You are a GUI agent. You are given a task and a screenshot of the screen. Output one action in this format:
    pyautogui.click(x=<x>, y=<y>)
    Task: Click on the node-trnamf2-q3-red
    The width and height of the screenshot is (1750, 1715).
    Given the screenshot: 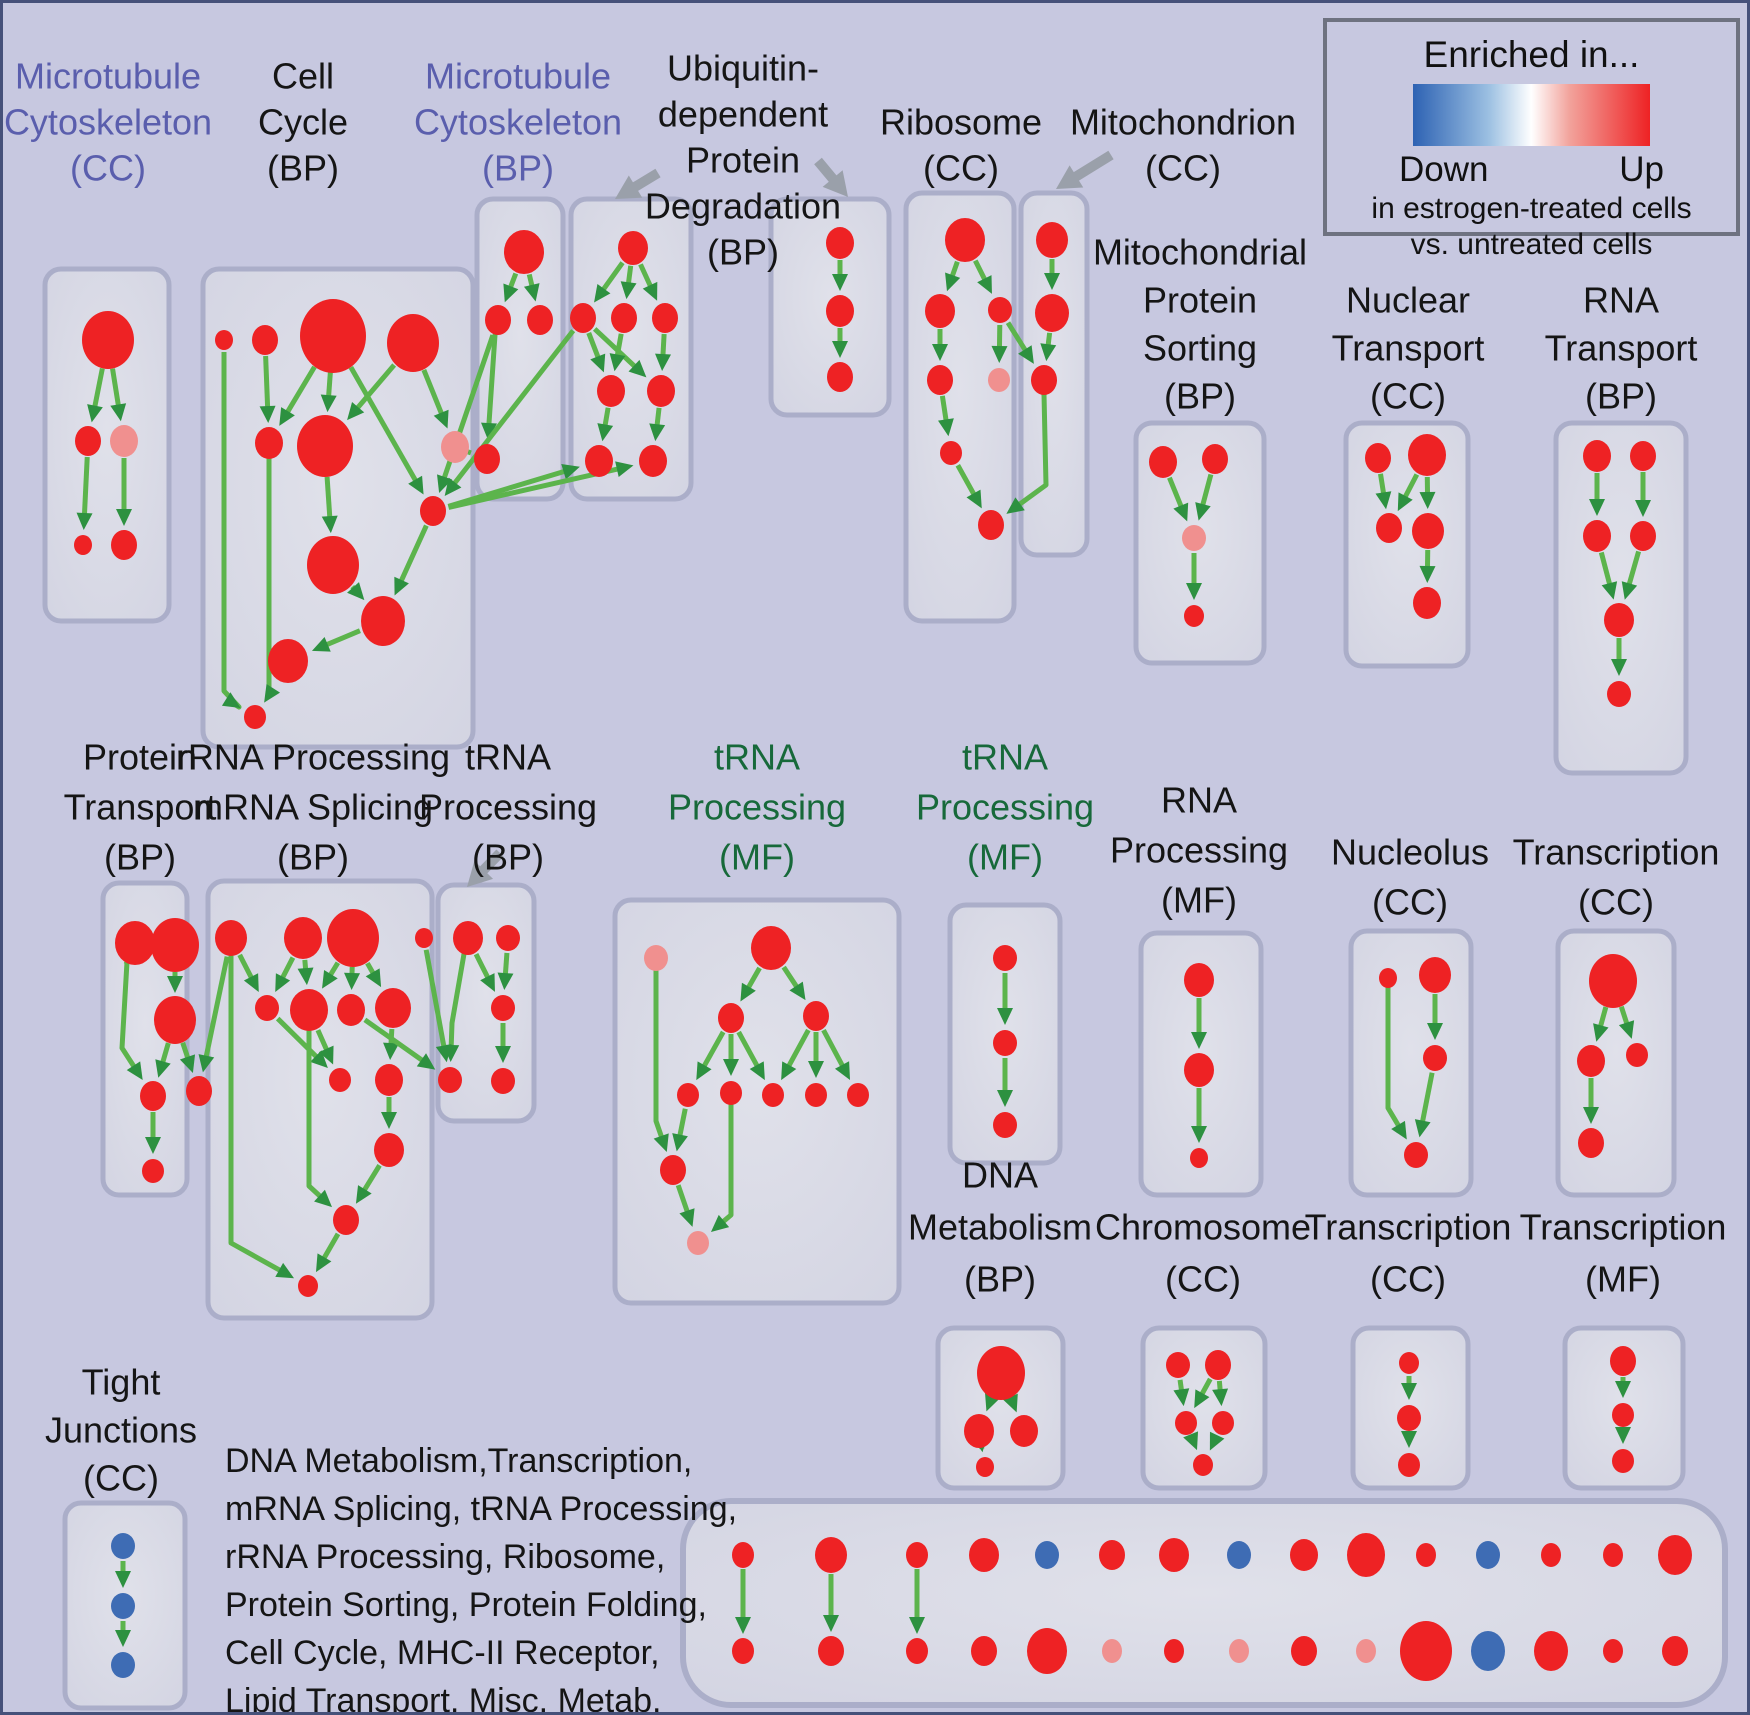 What is the action you would take?
    pyautogui.click(x=1005, y=1125)
    